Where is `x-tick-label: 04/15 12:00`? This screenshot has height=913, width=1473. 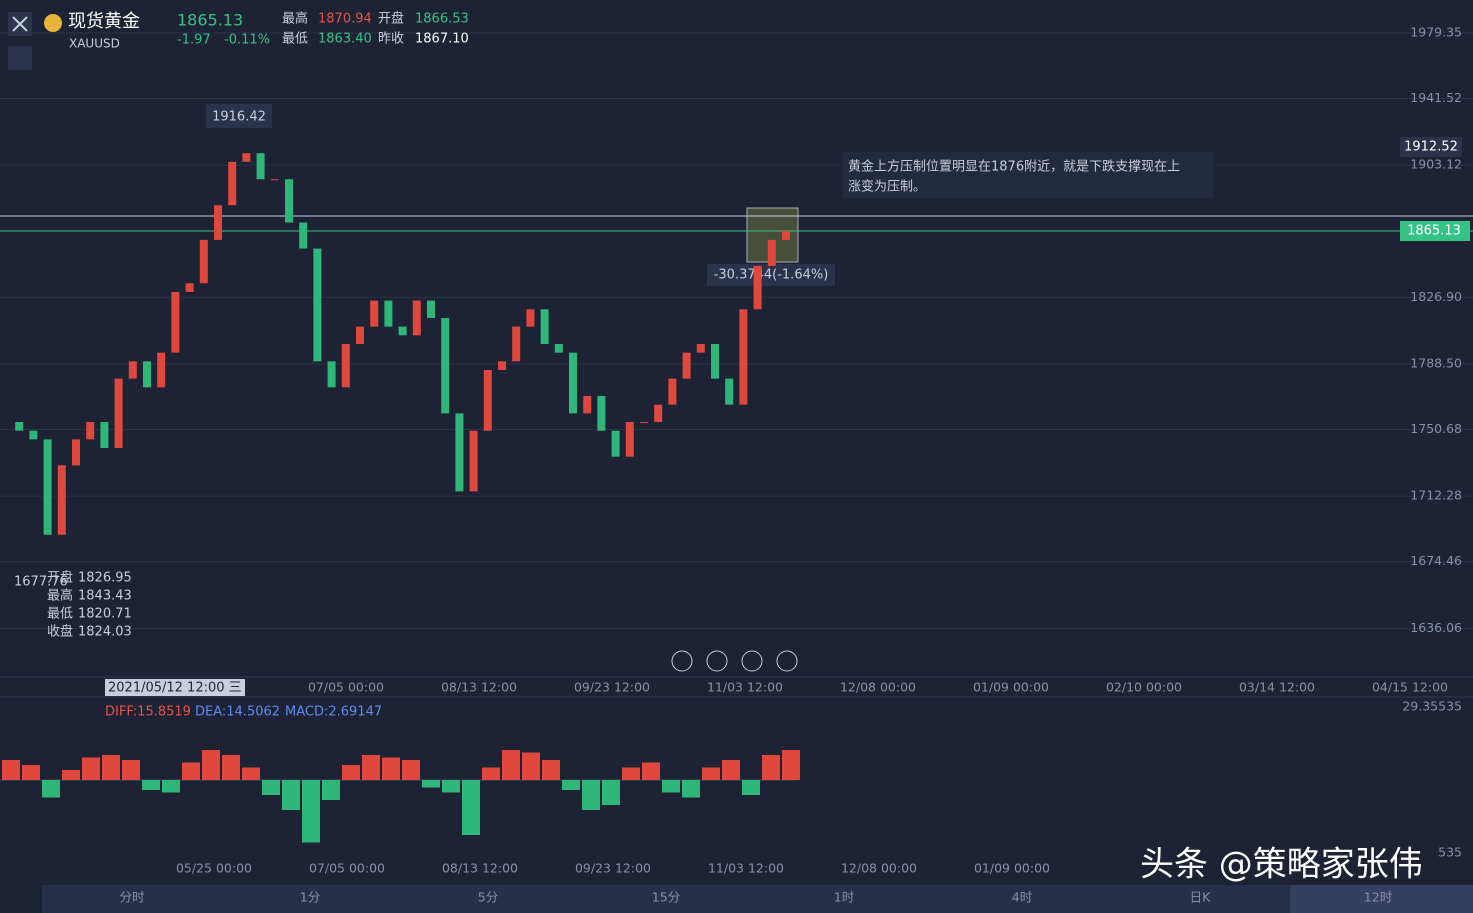 x-tick-label: 04/15 12:00 is located at coordinates (1410, 687).